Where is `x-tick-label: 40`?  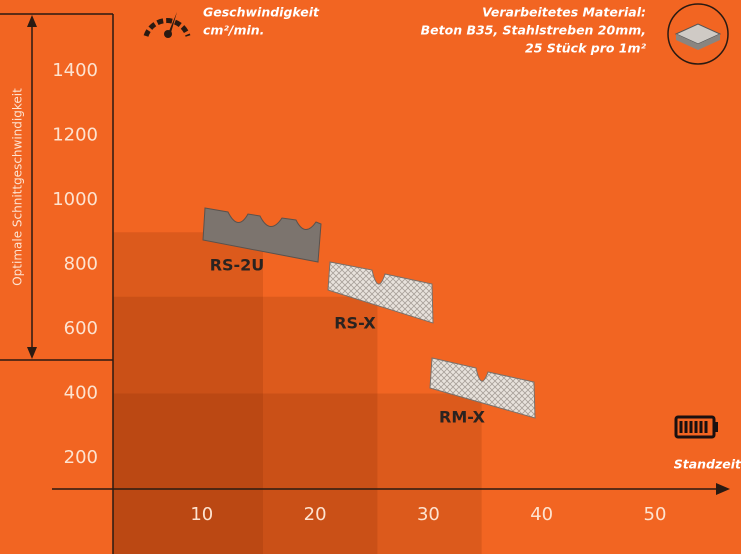
x-tick-label: 40 is located at coordinates (541, 514).